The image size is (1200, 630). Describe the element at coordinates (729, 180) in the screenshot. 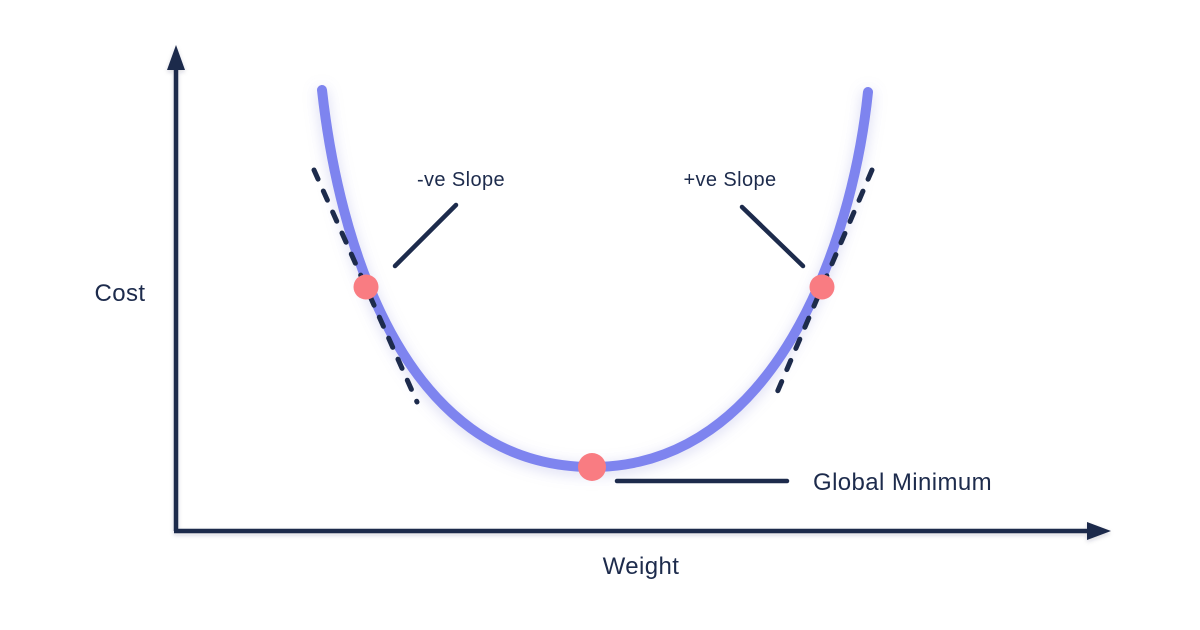

I see `positive-slope-label: +ve Slope` at that location.